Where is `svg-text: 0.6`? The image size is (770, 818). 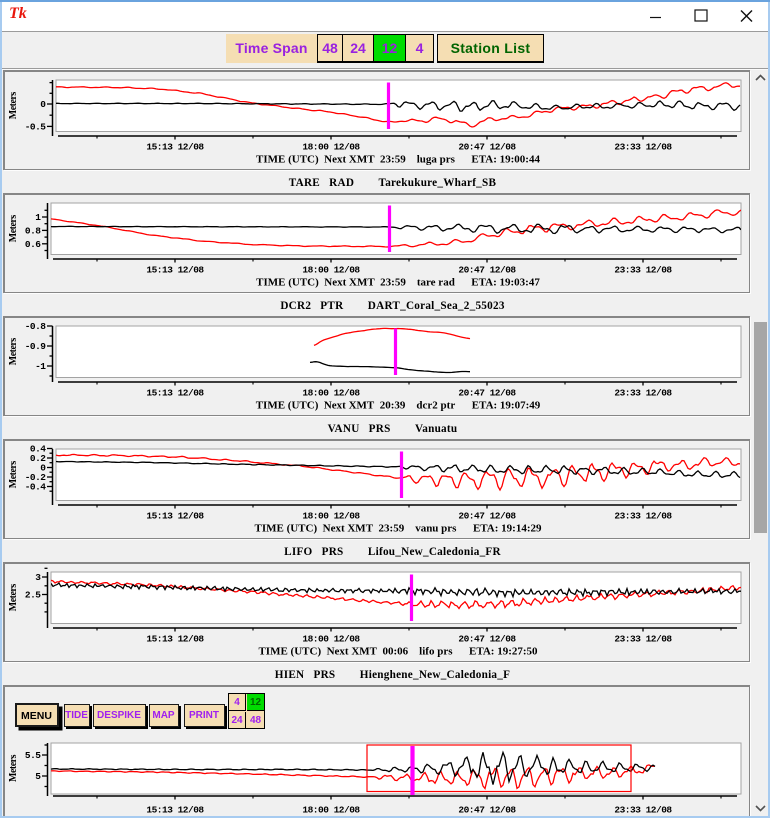
svg-text: 0.6 is located at coordinates (33, 244).